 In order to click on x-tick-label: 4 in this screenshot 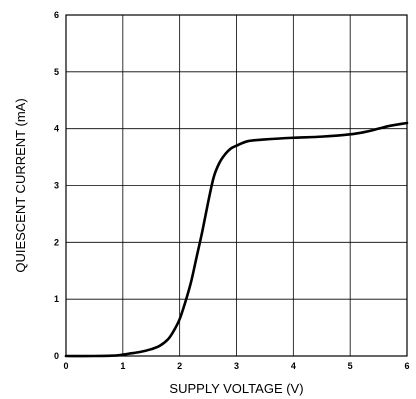, I will do `click(293, 366)`.